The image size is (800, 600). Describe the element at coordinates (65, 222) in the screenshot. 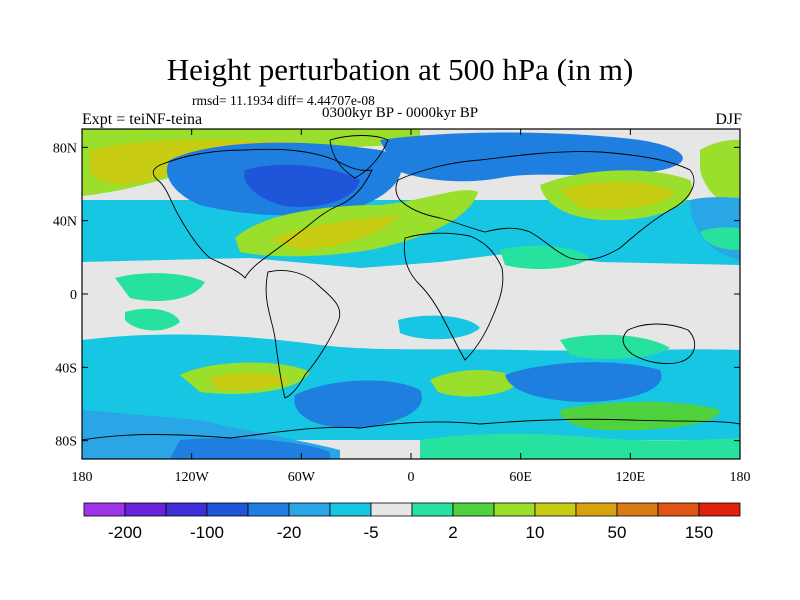

I see `lat-tick-label: 40N` at that location.